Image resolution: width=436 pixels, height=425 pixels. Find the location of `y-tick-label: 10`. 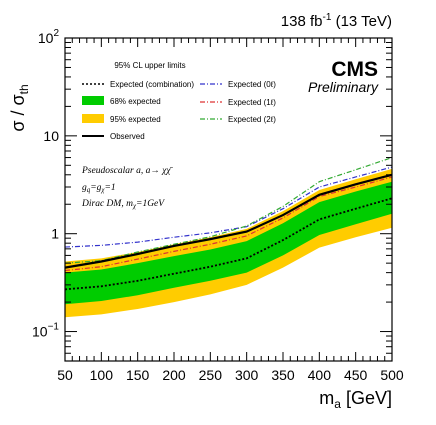

y-tick-label: 10 is located at coordinates (51, 136).